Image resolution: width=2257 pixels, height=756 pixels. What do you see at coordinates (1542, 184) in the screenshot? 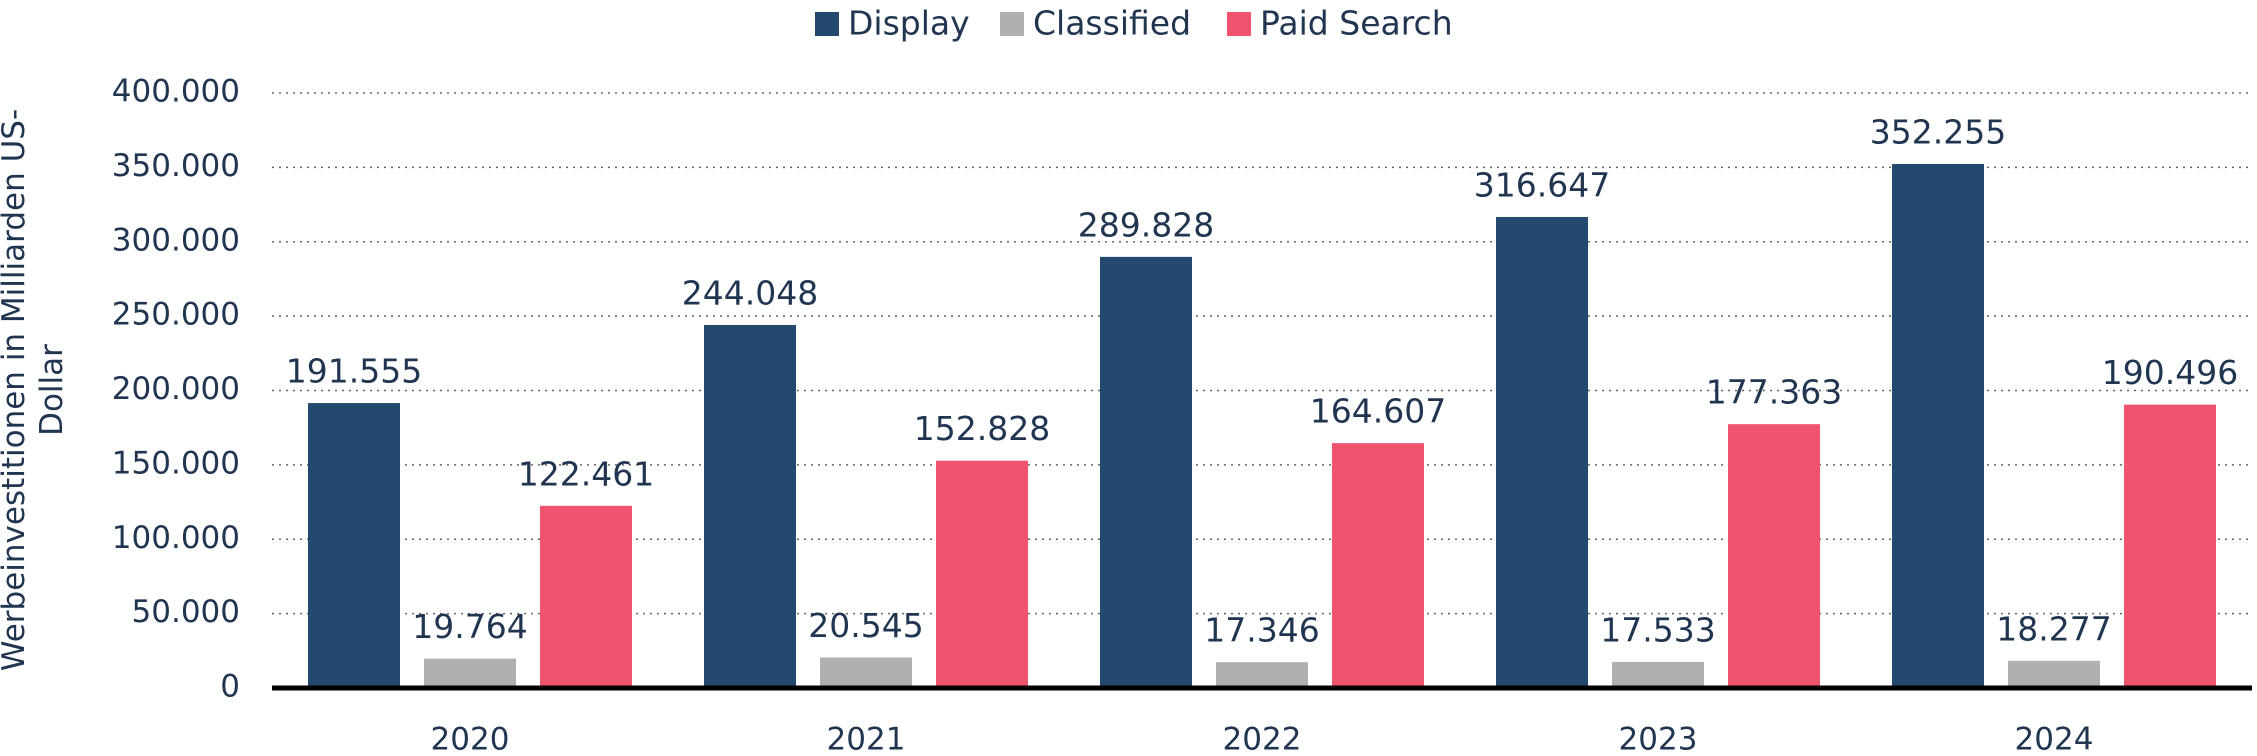
I see `value-label: 316.647` at bounding box center [1542, 184].